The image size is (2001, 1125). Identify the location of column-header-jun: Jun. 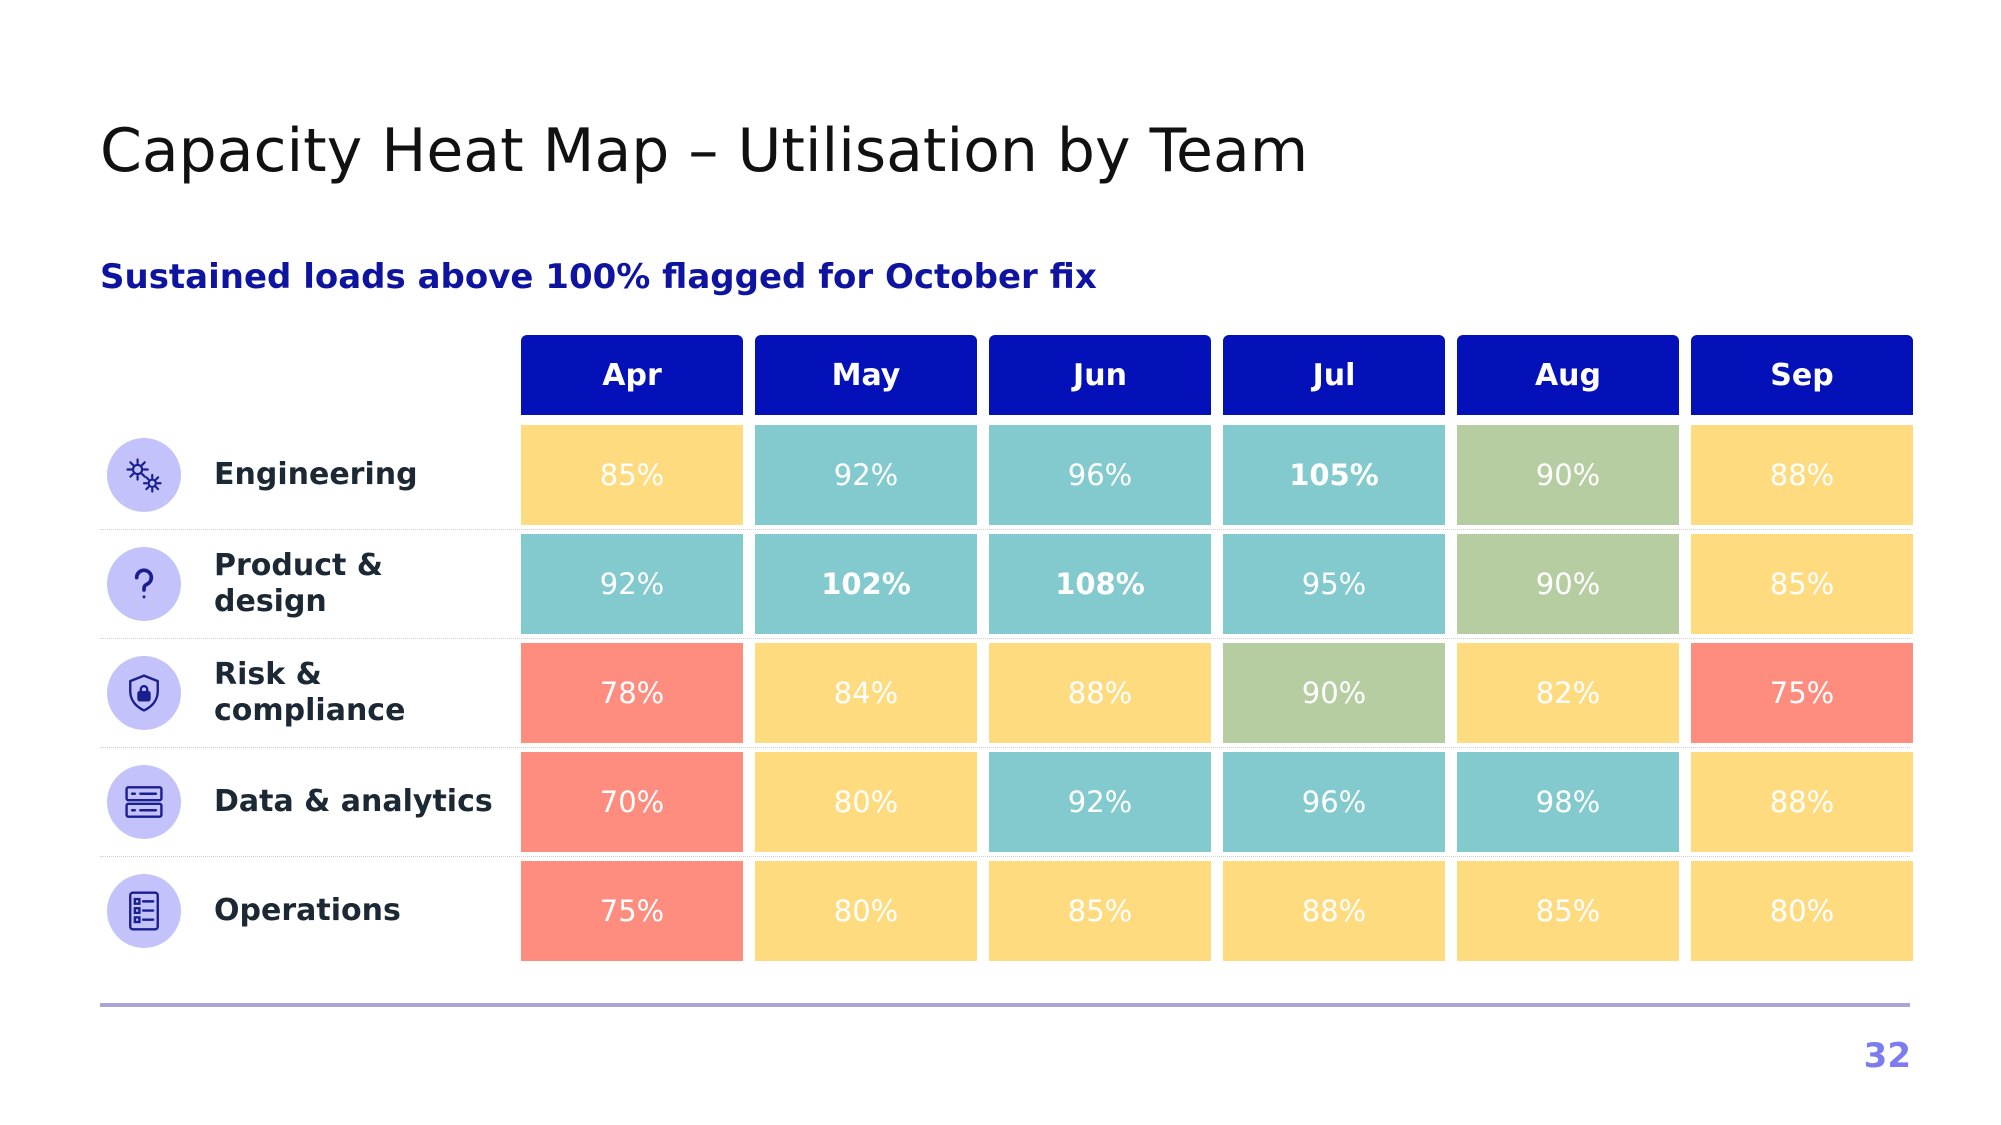
(1100, 375).